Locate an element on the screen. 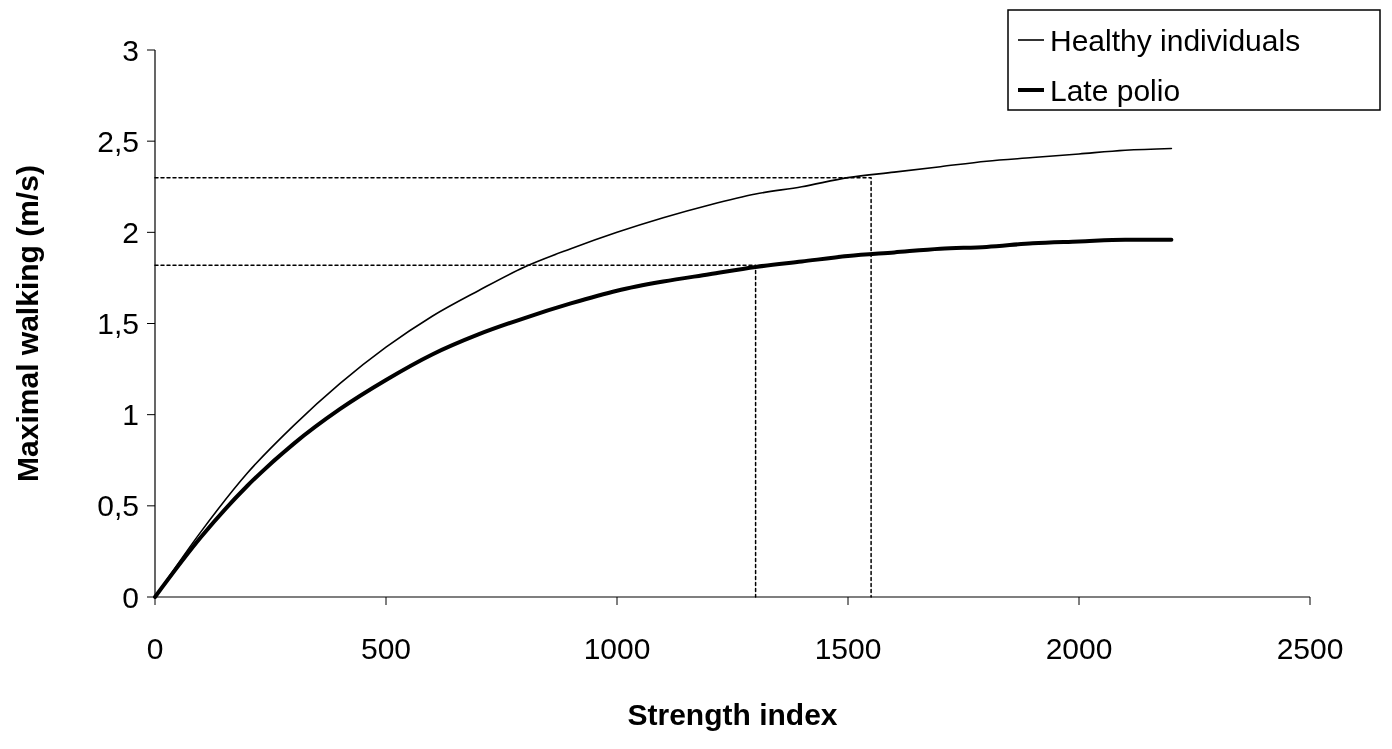  legend-label: Late polio is located at coordinates (1115, 90).